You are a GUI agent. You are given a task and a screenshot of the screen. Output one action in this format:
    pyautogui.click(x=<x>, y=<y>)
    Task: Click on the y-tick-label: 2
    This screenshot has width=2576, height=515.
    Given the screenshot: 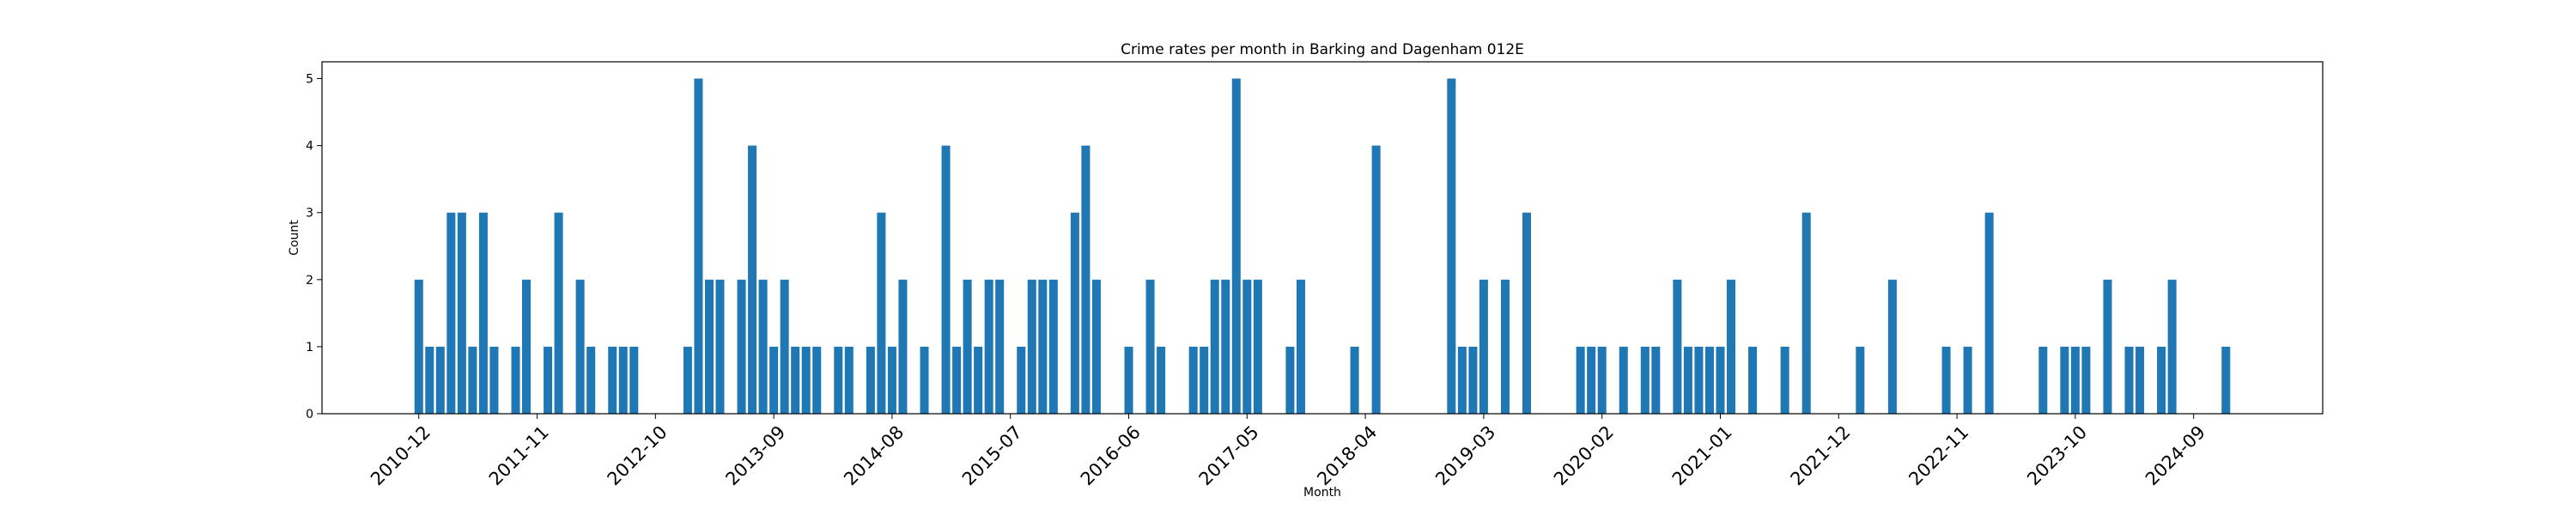 What is the action you would take?
    pyautogui.click(x=310, y=281)
    